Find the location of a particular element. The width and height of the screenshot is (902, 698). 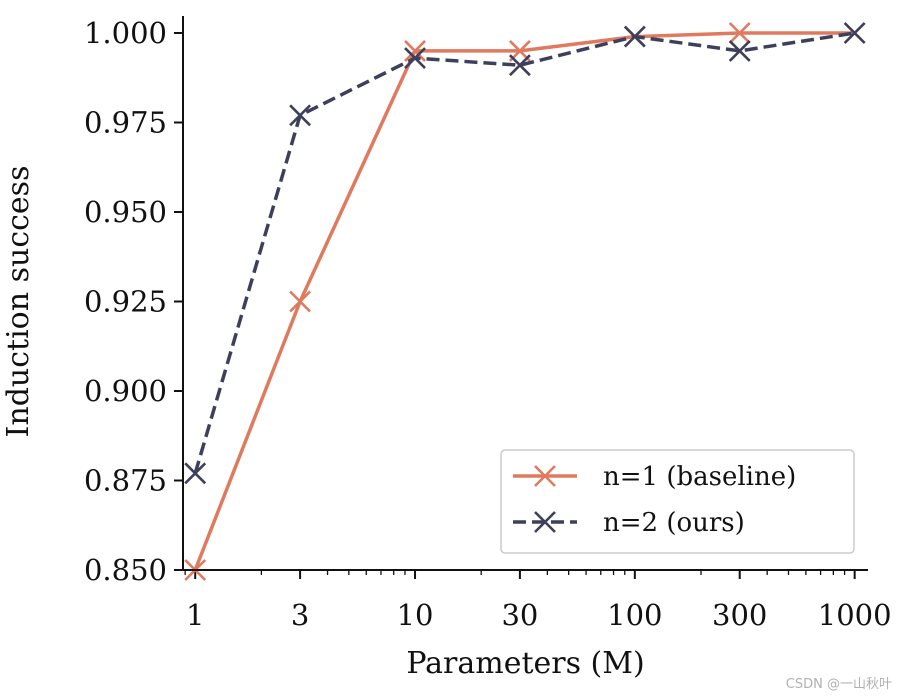

legend: n=1 (baseline) n=2 (ours) is located at coordinates (677, 501).